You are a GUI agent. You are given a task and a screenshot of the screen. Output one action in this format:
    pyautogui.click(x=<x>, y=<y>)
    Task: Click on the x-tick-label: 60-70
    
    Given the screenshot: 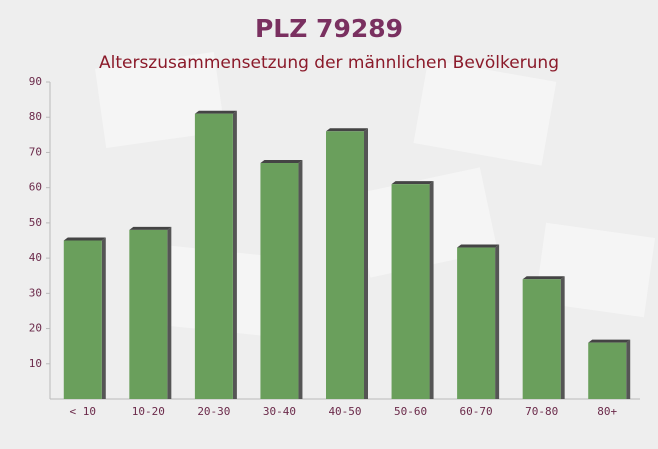 What is the action you would take?
    pyautogui.click(x=476, y=411)
    